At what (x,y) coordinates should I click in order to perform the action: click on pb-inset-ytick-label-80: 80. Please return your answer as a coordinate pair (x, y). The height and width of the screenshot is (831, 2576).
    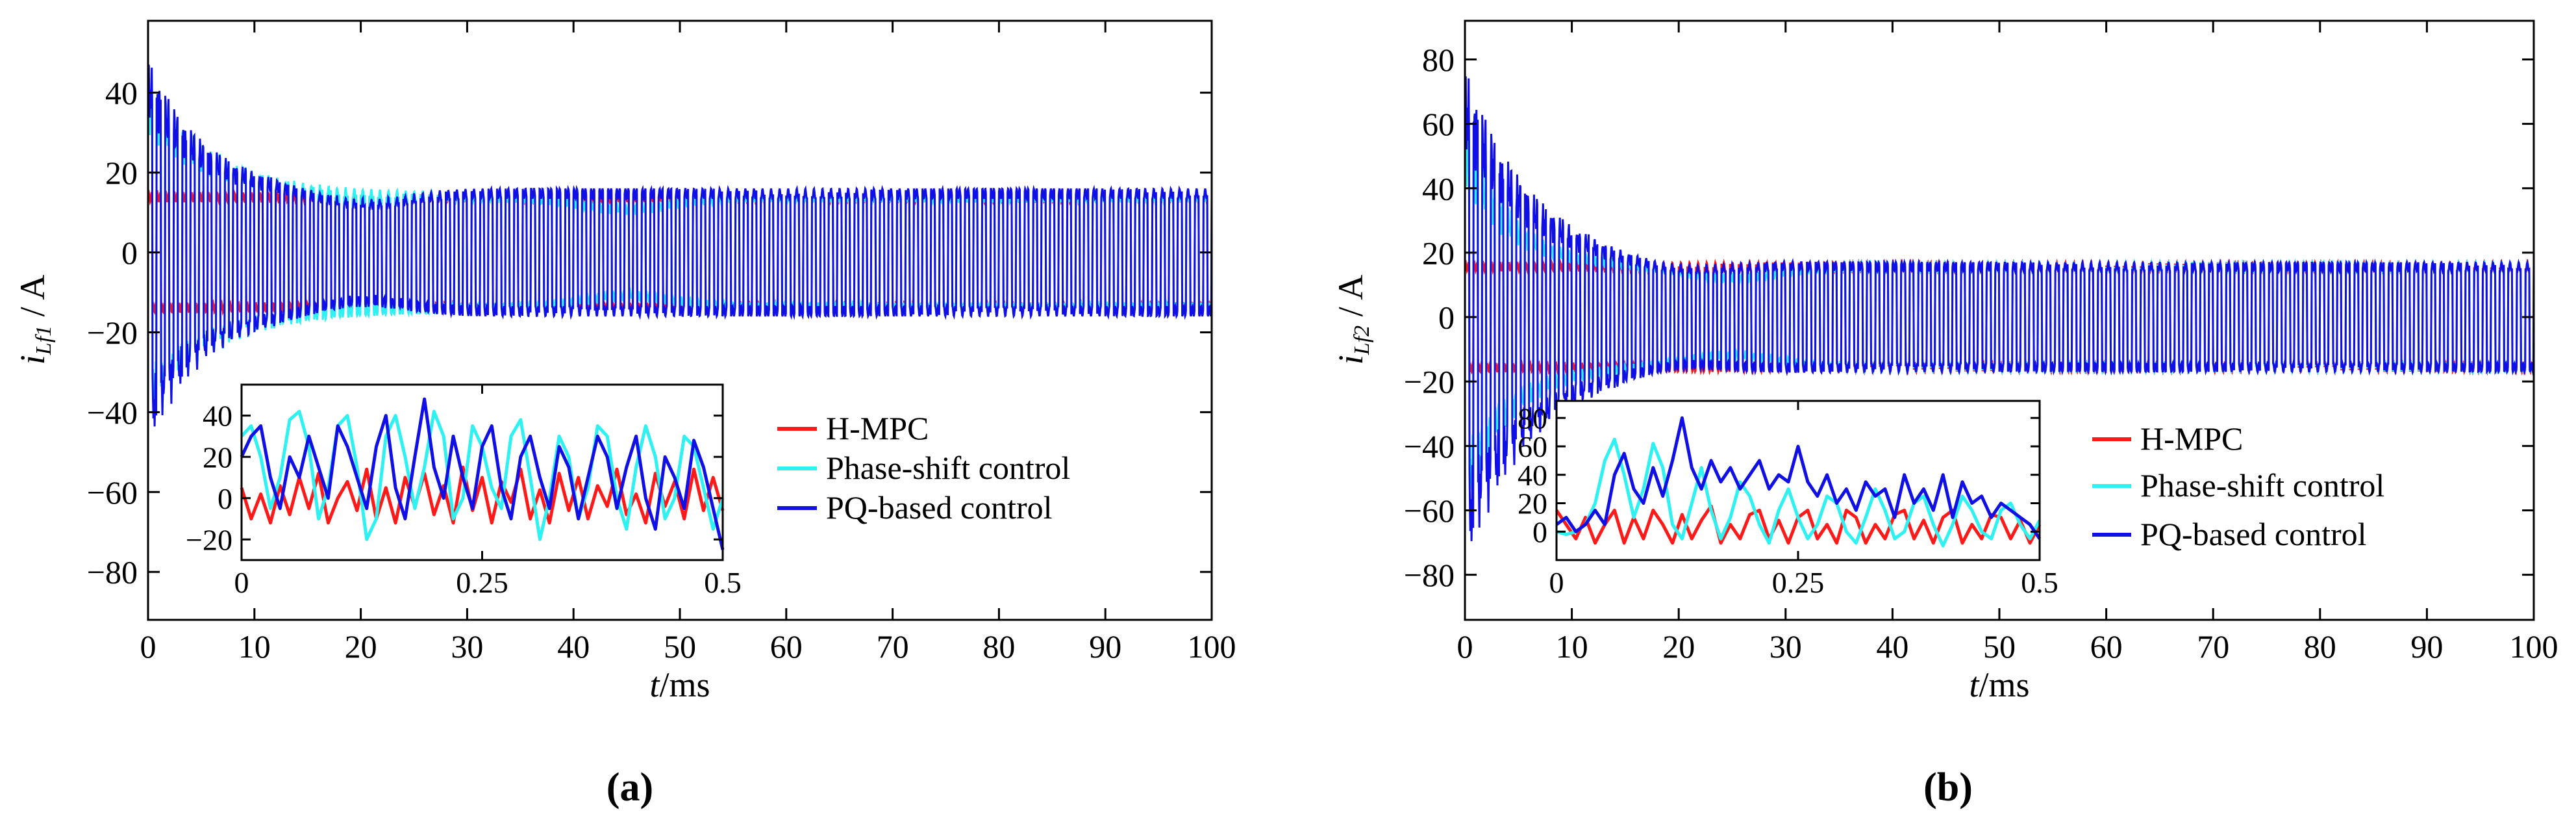
    Looking at the image, I should click on (1532, 418).